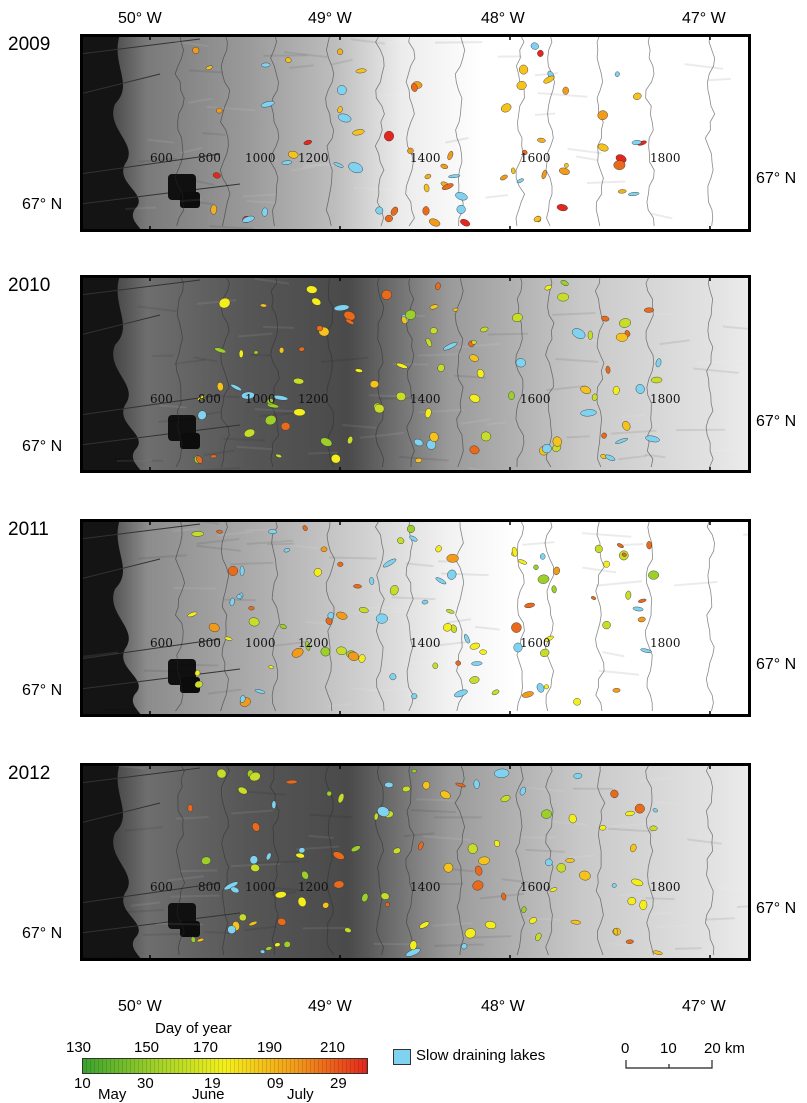 The image size is (807, 1103). I want to click on lat-label-left-2011: 67° N, so click(42, 691).